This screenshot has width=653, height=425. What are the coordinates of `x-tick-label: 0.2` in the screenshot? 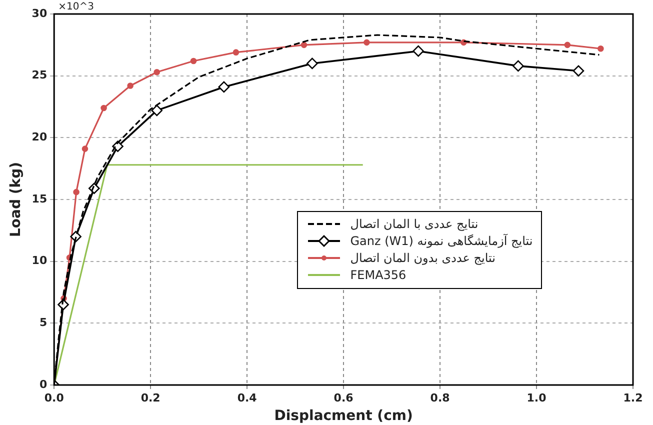 It's located at (150, 397).